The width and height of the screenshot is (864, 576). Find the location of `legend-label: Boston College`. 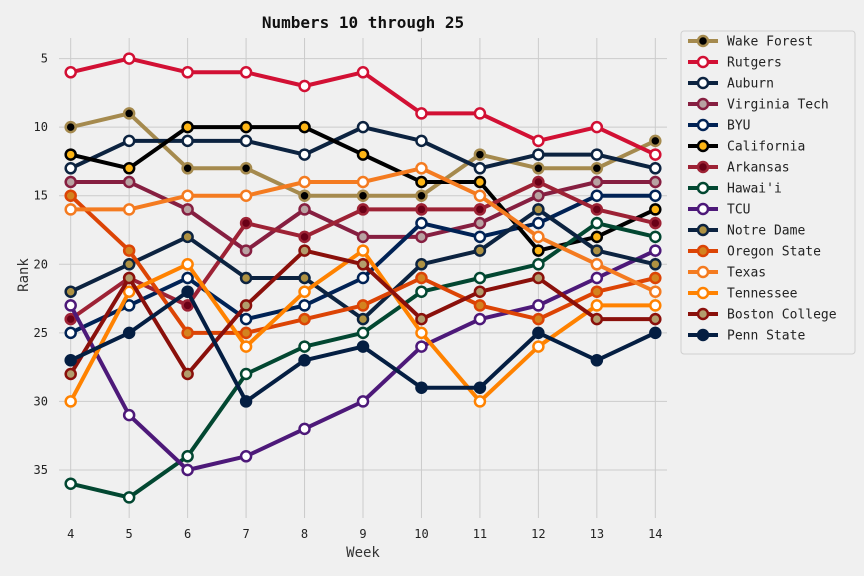

legend-label: Boston College is located at coordinates (782, 315).